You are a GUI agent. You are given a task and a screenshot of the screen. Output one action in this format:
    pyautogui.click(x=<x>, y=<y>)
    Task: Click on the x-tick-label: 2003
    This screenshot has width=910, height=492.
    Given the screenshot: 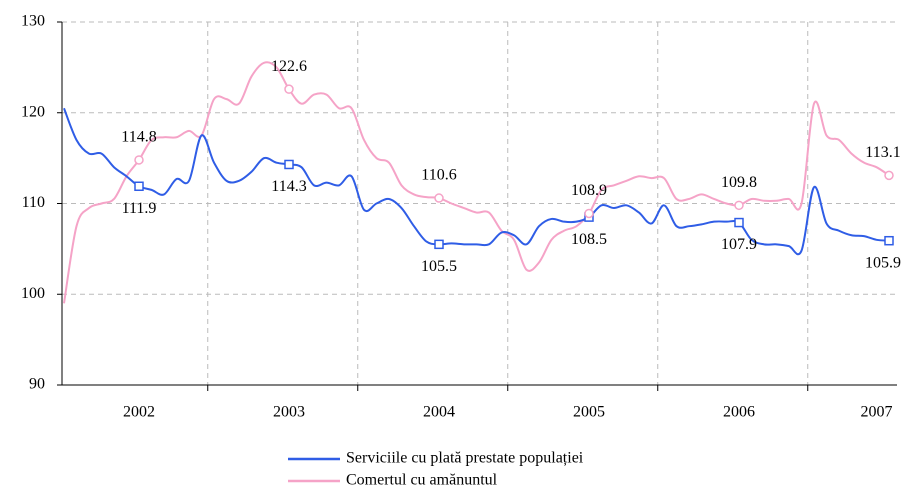 What is the action you would take?
    pyautogui.click(x=289, y=412)
    